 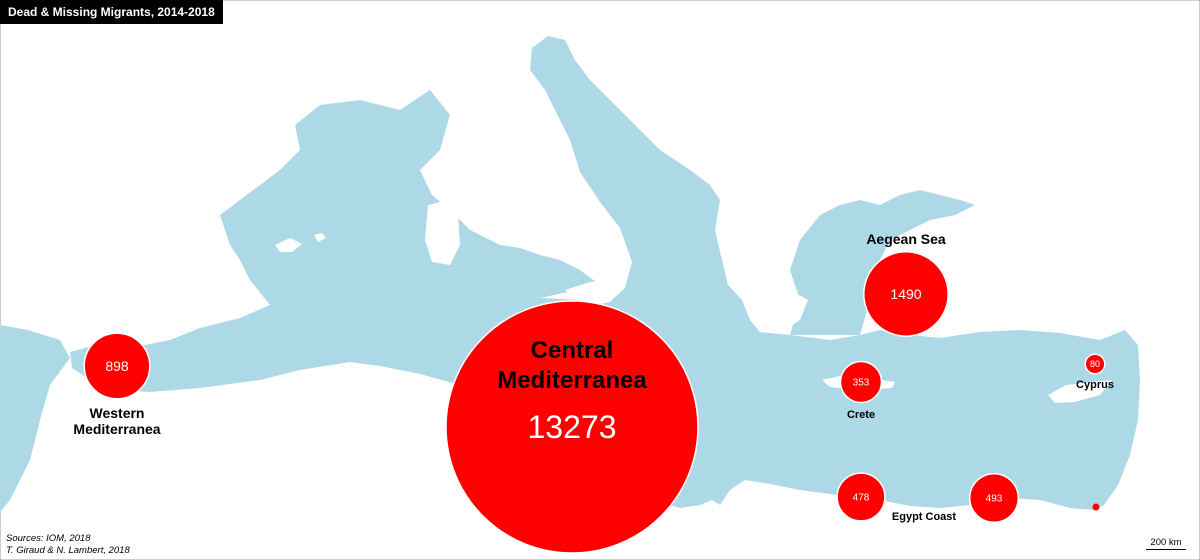 I want to click on circle-egypt-coast-east, so click(x=994, y=498).